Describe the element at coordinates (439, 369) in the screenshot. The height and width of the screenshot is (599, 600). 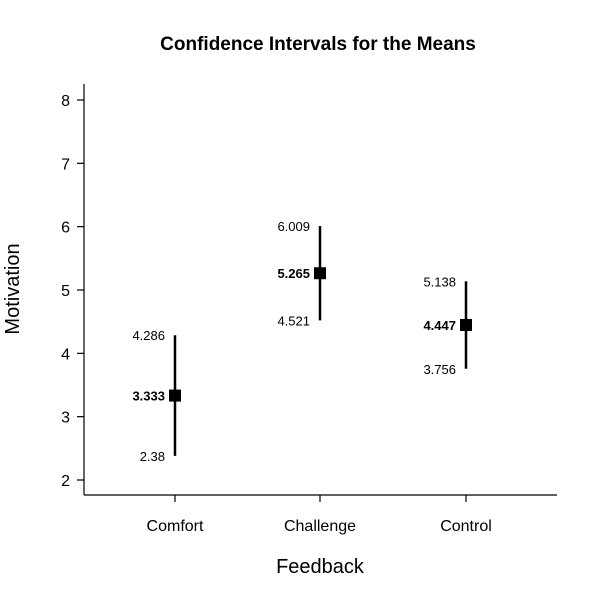
I see `lower-ci-label: 3.756` at that location.